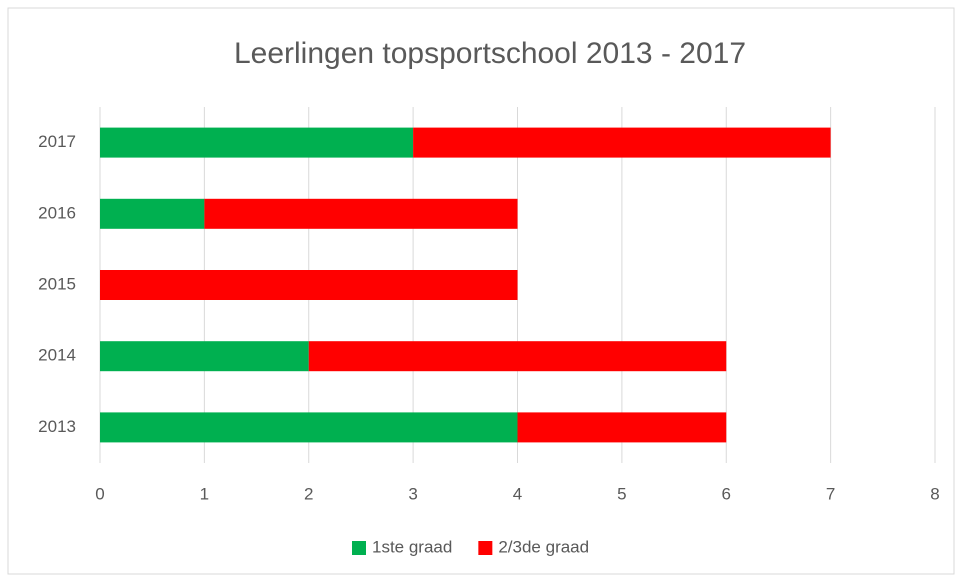 The width and height of the screenshot is (959, 579). Describe the element at coordinates (57, 141) in the screenshot. I see `y-tick-label: 2017` at that location.